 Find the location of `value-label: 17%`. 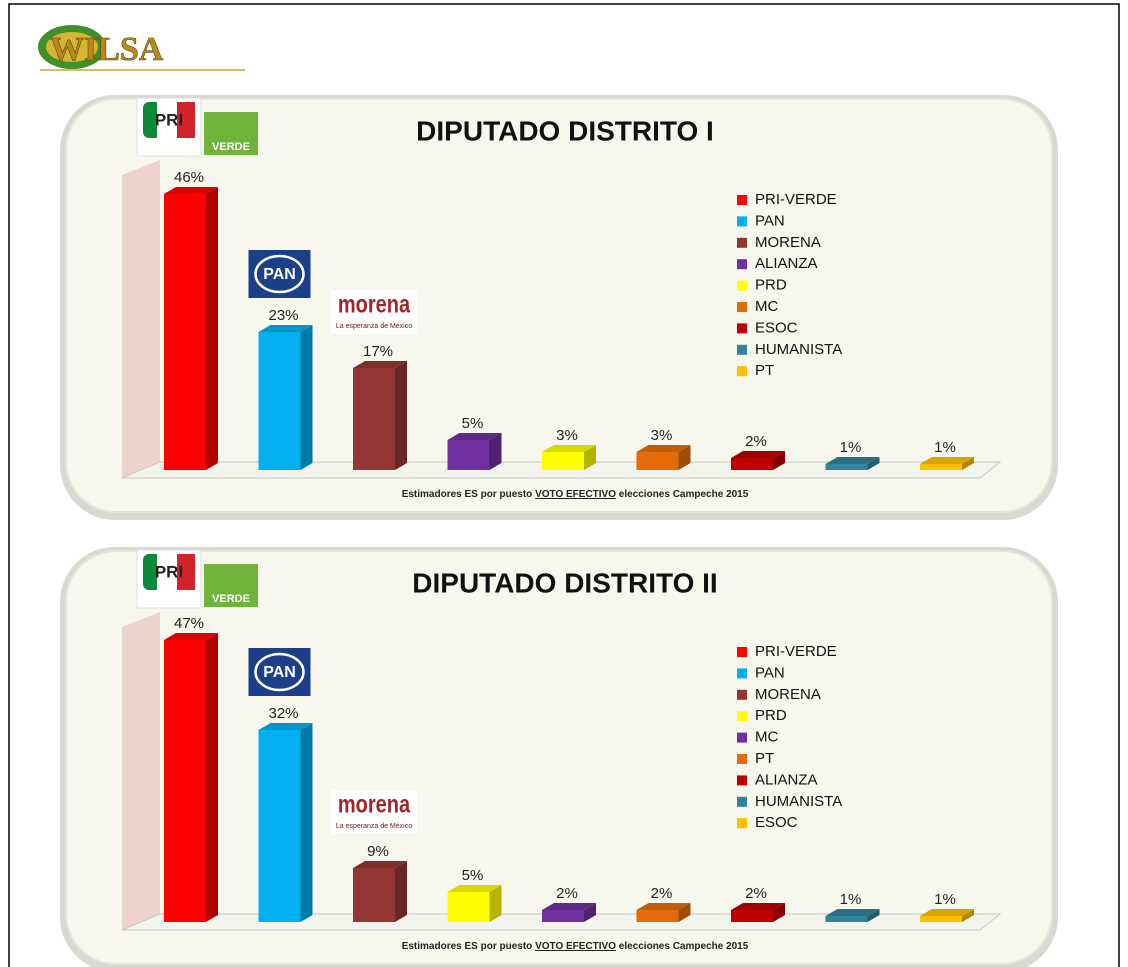

value-label: 17% is located at coordinates (378, 351).